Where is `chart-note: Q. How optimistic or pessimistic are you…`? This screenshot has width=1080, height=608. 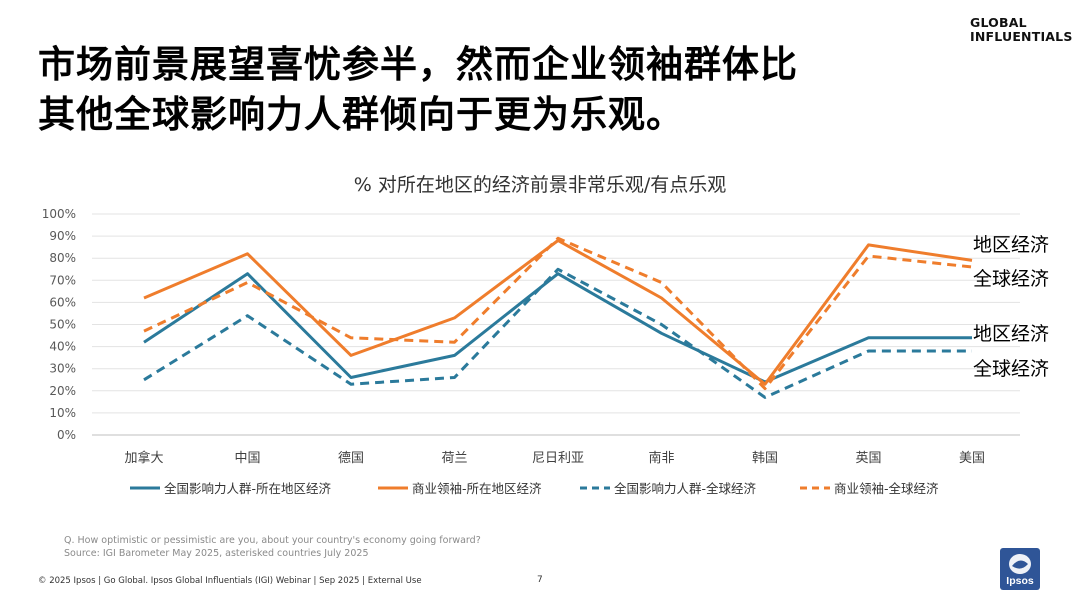
chart-note: Q. How optimistic or pessimistic are you… is located at coordinates (272, 547).